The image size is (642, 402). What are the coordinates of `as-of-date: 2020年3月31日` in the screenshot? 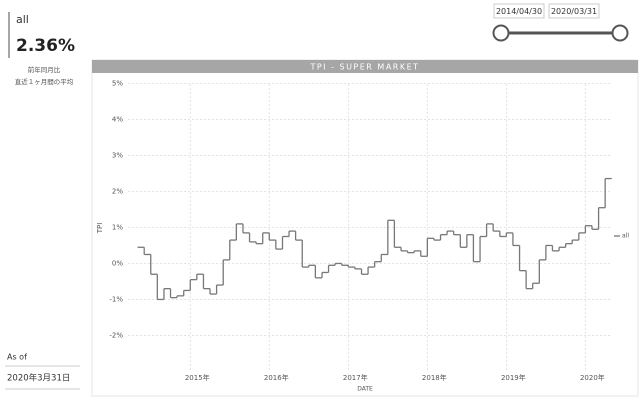 It's located at (38, 378).